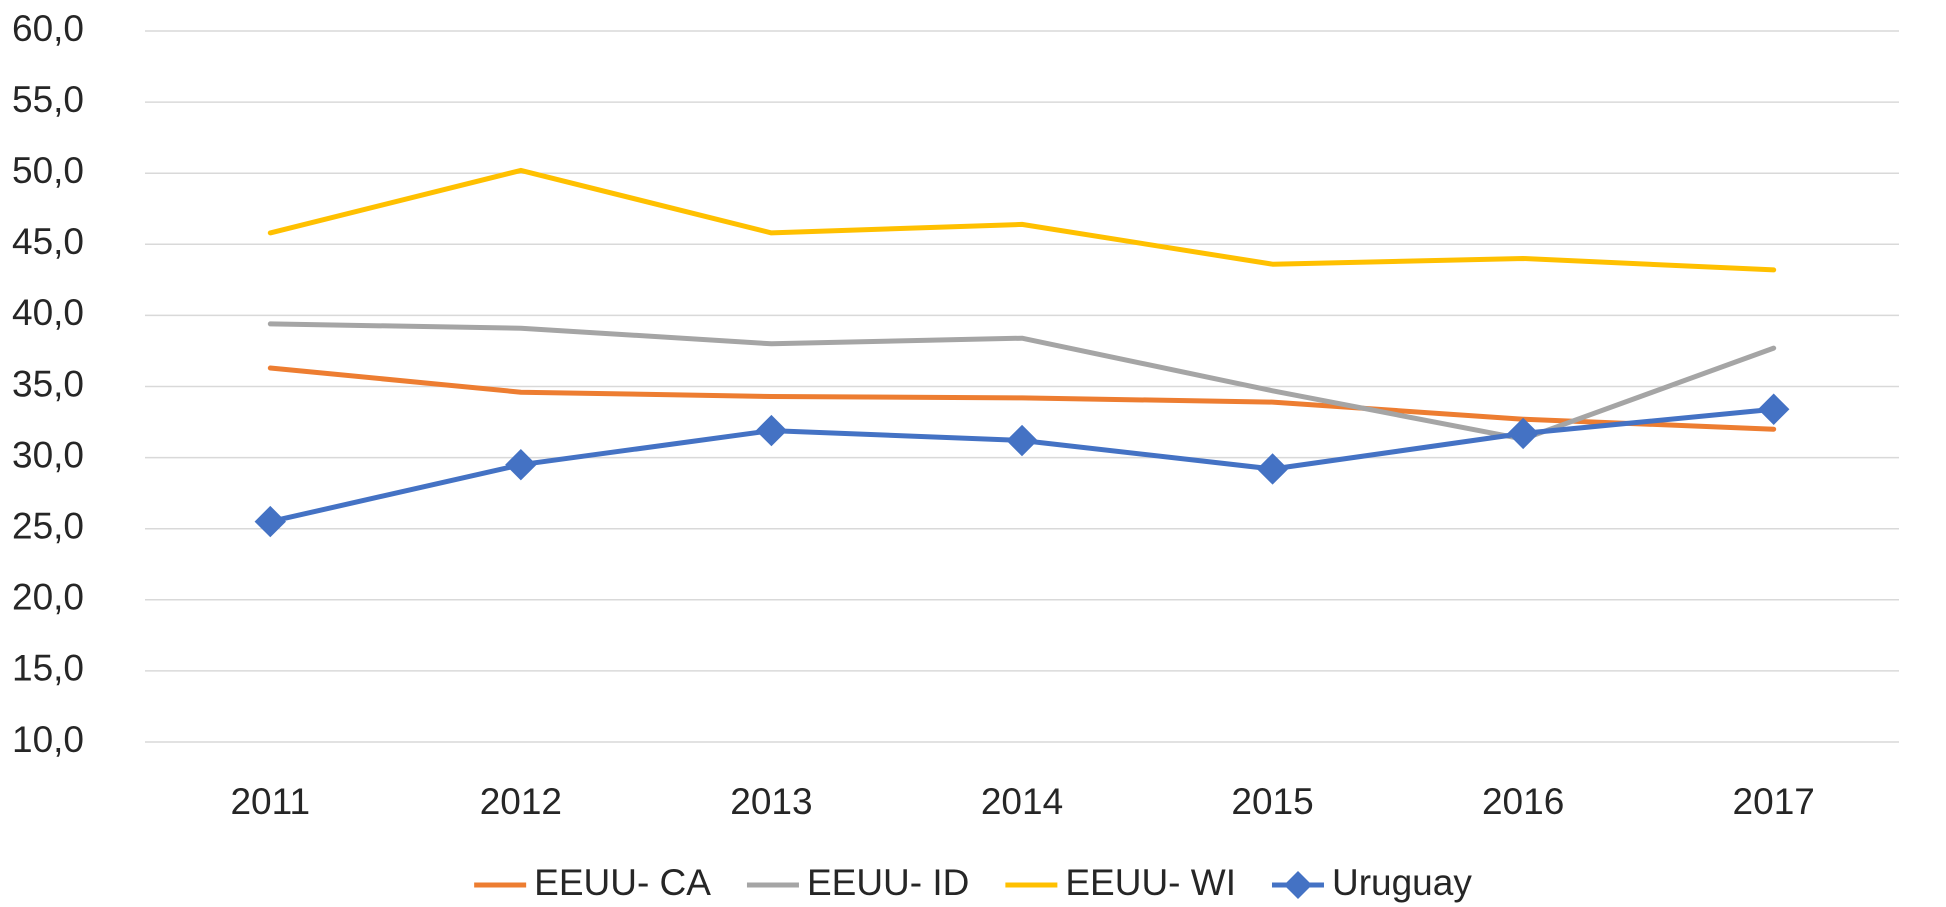 Image resolution: width=1946 pixels, height=907 pixels. What do you see at coordinates (771, 801) in the screenshot?
I see `x-tick-label: 2013` at bounding box center [771, 801].